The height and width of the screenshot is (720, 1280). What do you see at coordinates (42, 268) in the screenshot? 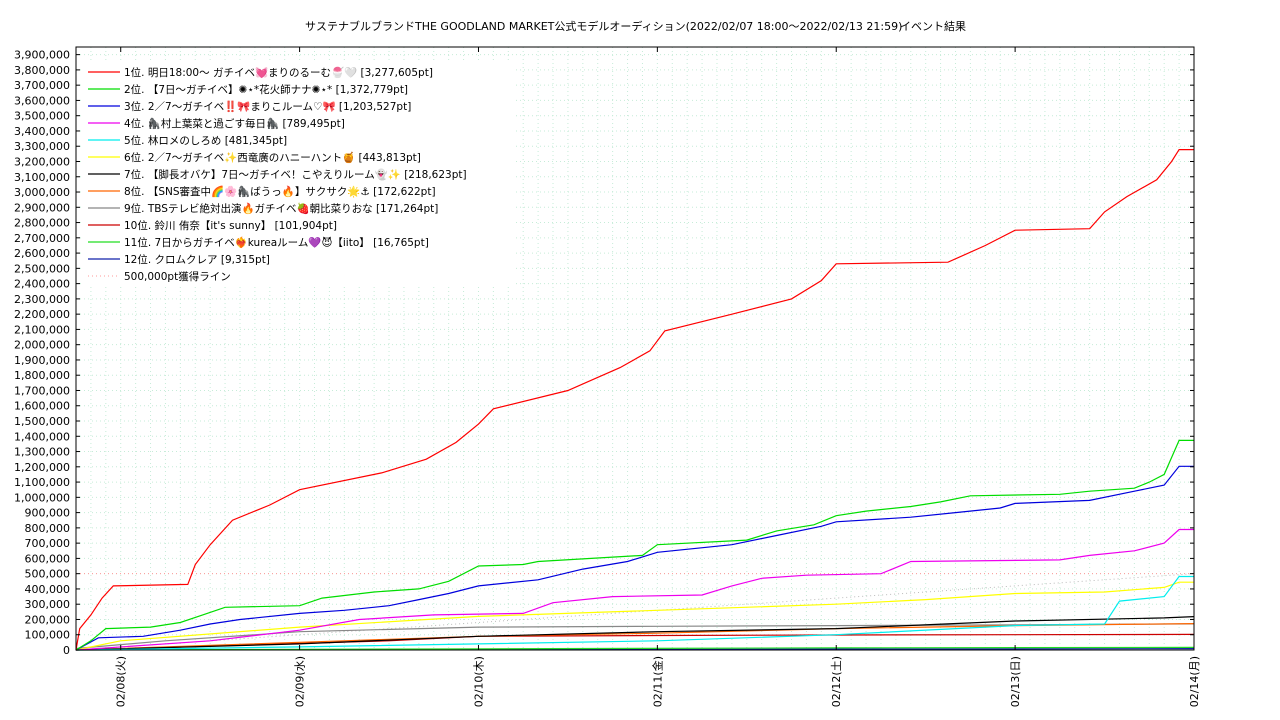
I see `y-tick-label: 2,500,000` at bounding box center [42, 268].